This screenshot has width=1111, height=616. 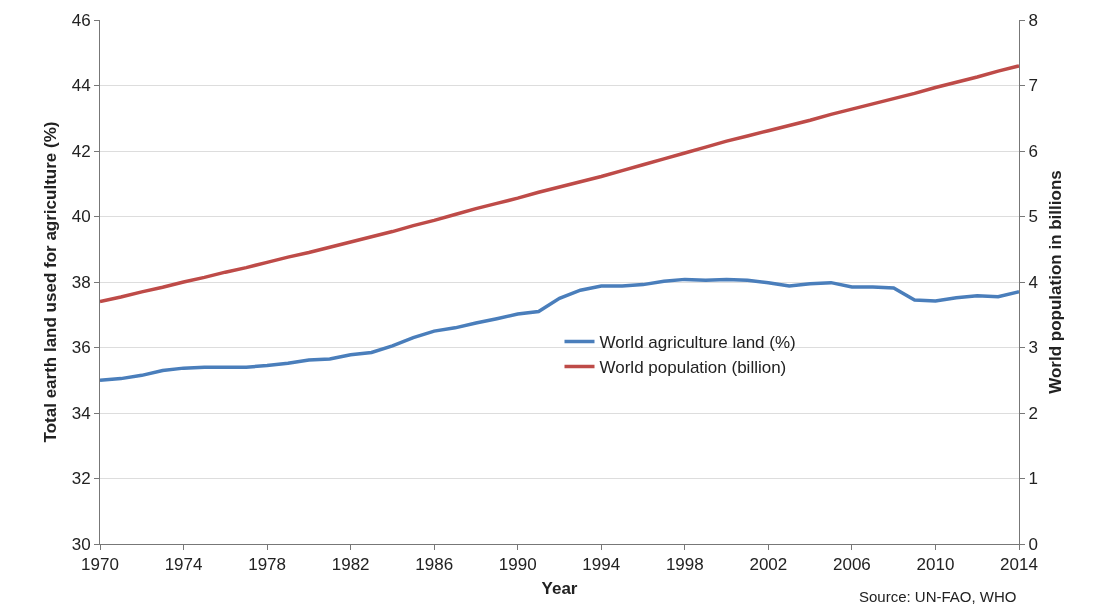 I want to click on x-tick-label: 1994, so click(x=601, y=565).